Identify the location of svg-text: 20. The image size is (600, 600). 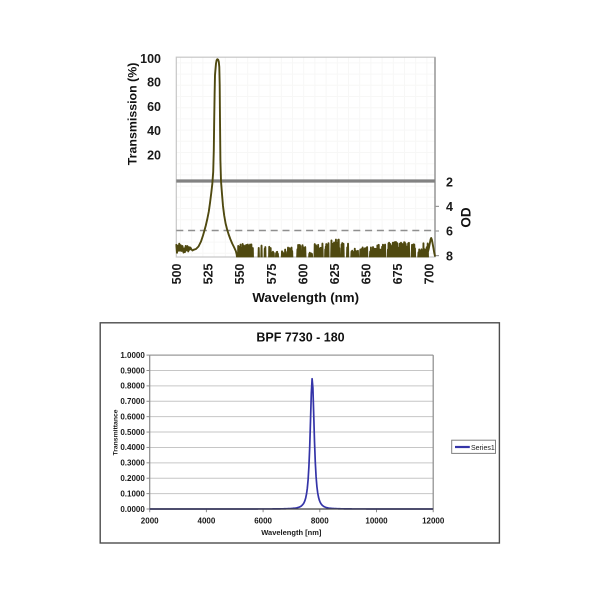
(154, 156).